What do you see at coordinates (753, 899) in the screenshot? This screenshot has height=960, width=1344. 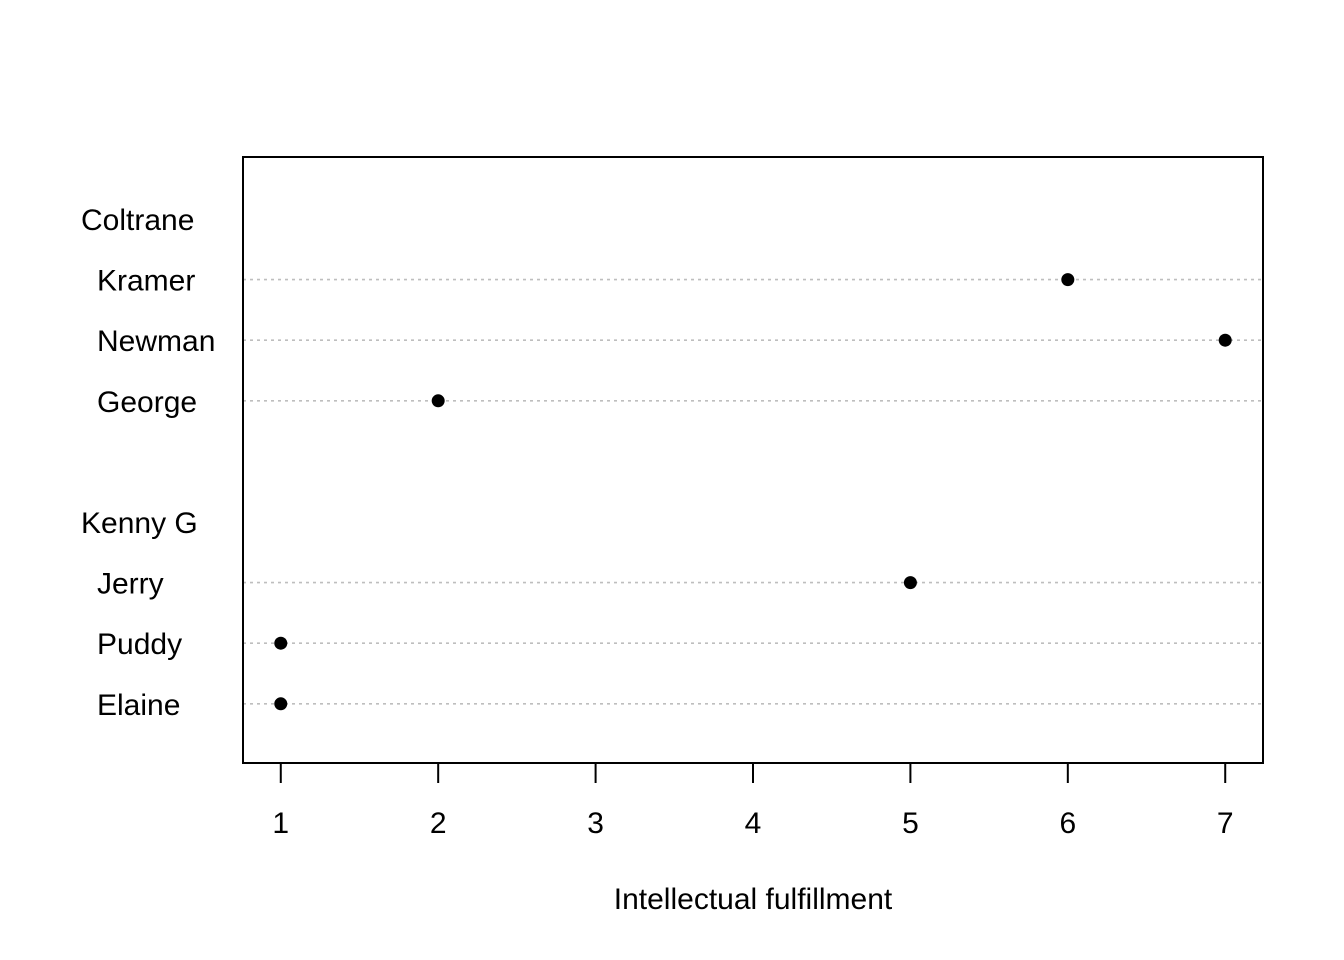 I see `x-axis-title: Intellectual fulfillment` at bounding box center [753, 899].